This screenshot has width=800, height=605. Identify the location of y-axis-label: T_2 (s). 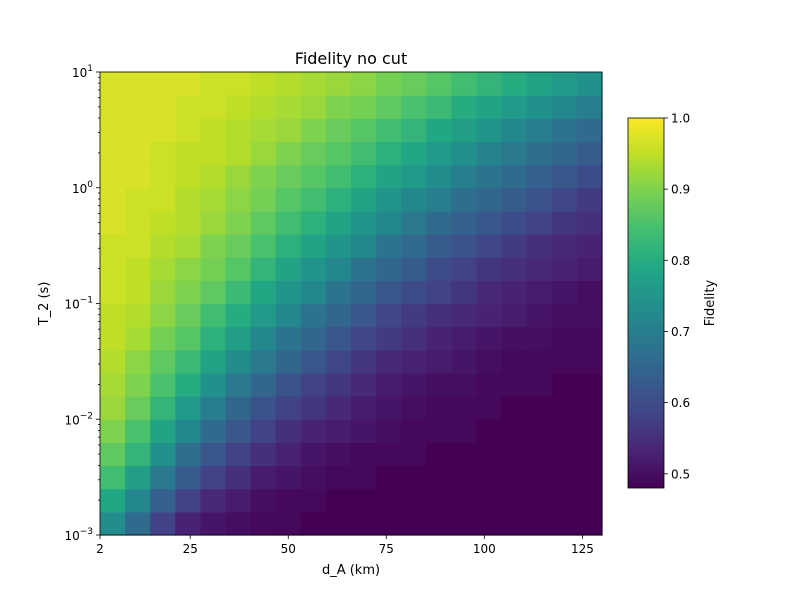
(44, 304).